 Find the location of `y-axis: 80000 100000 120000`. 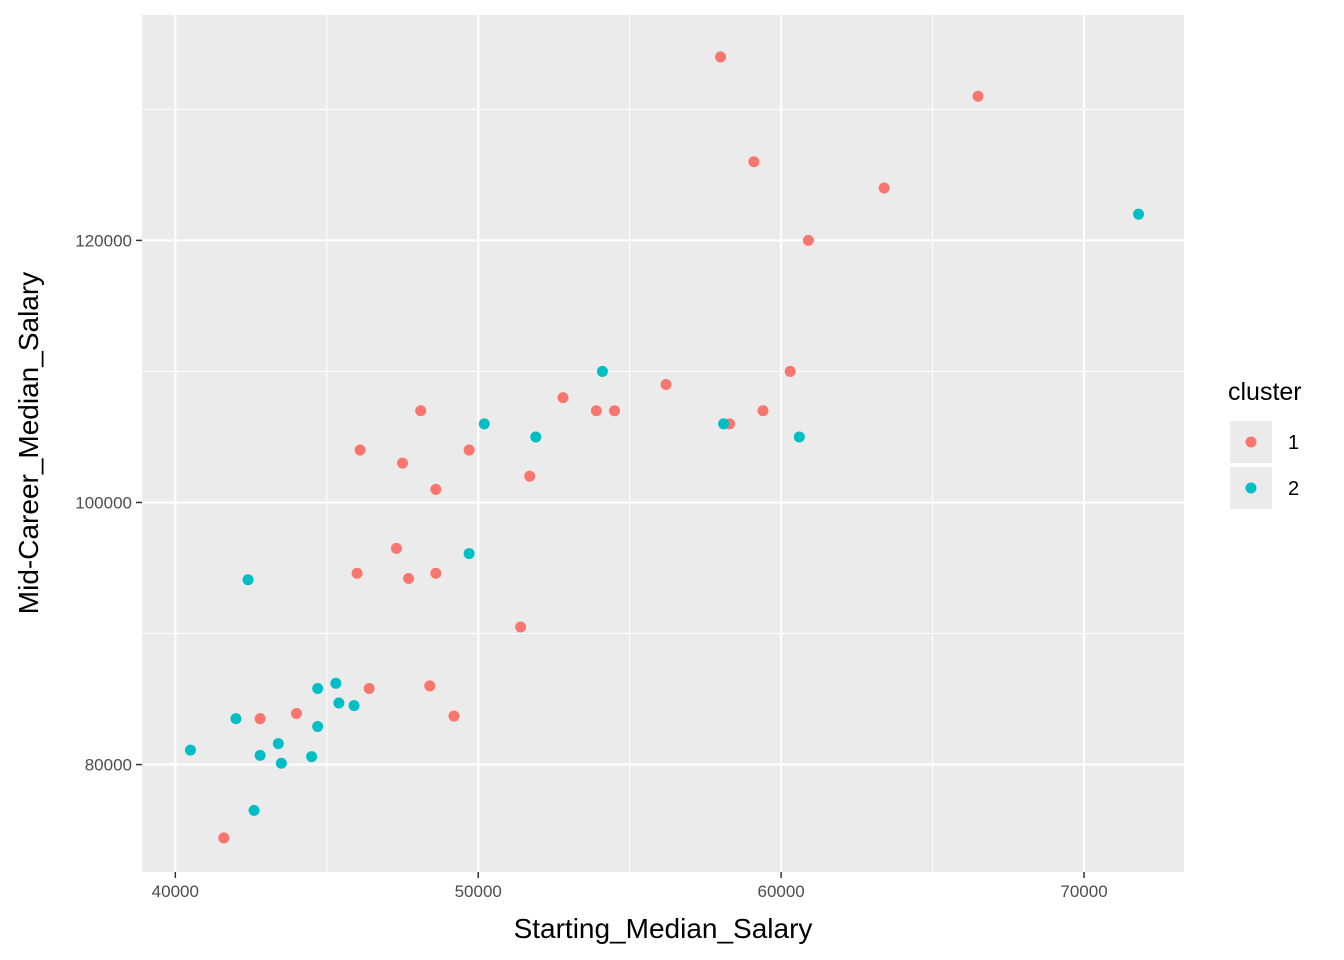

y-axis: 80000 100000 120000 is located at coordinates (108, 503).